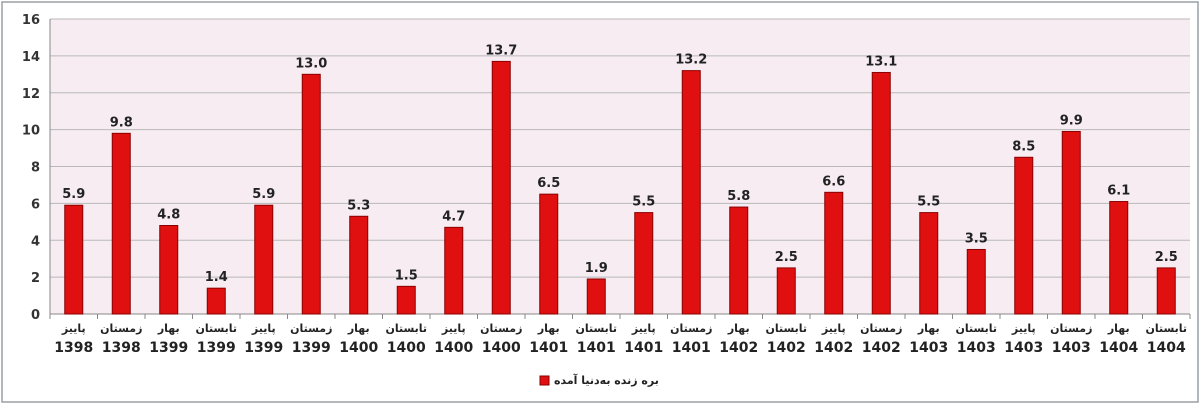  I want to click on data-label: 6.6, so click(833, 181).